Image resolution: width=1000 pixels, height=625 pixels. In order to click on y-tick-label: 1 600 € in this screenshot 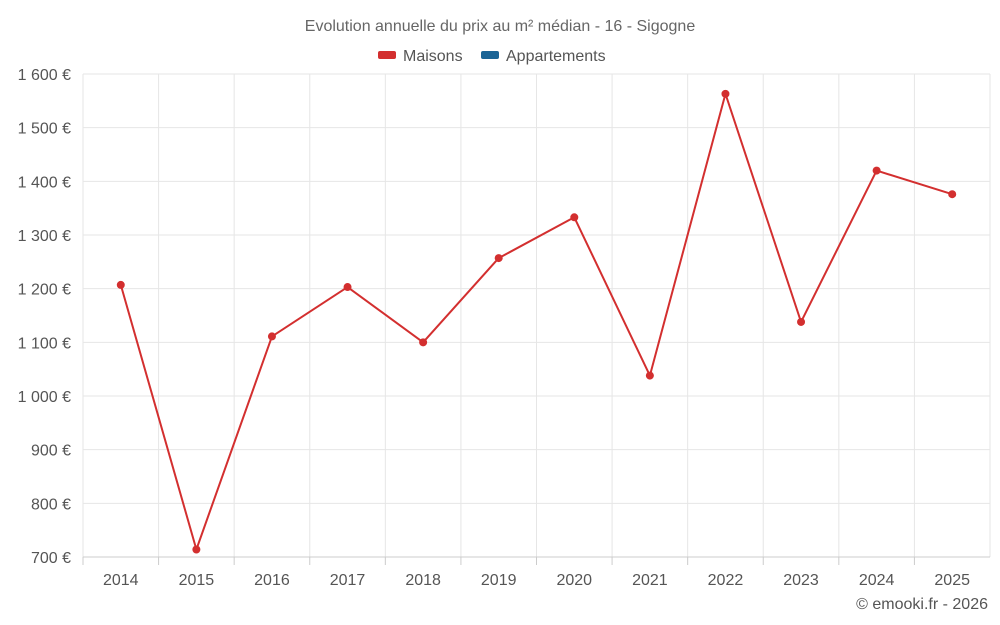, I will do `click(44, 75)`.